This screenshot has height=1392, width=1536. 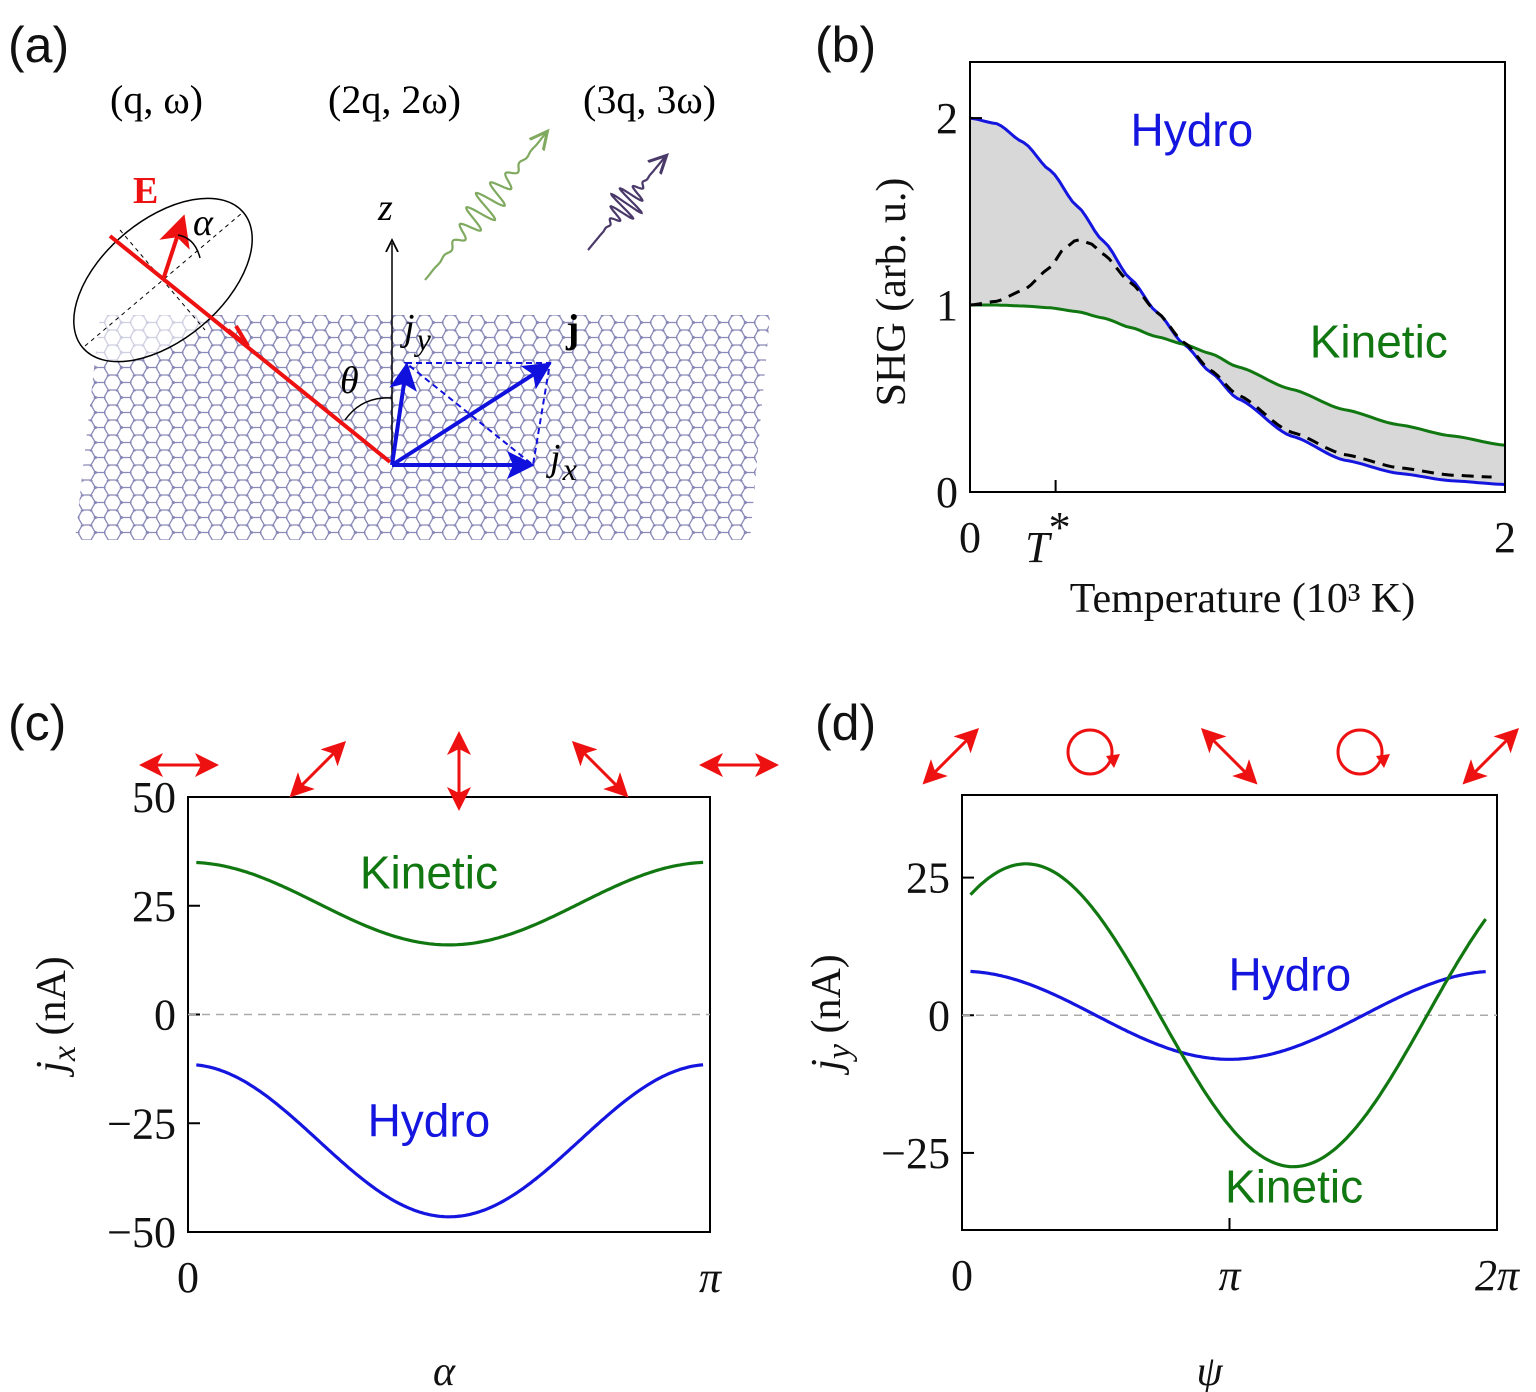 I want to click on y-tick-label-c-2: 0, so click(x=165, y=1015).